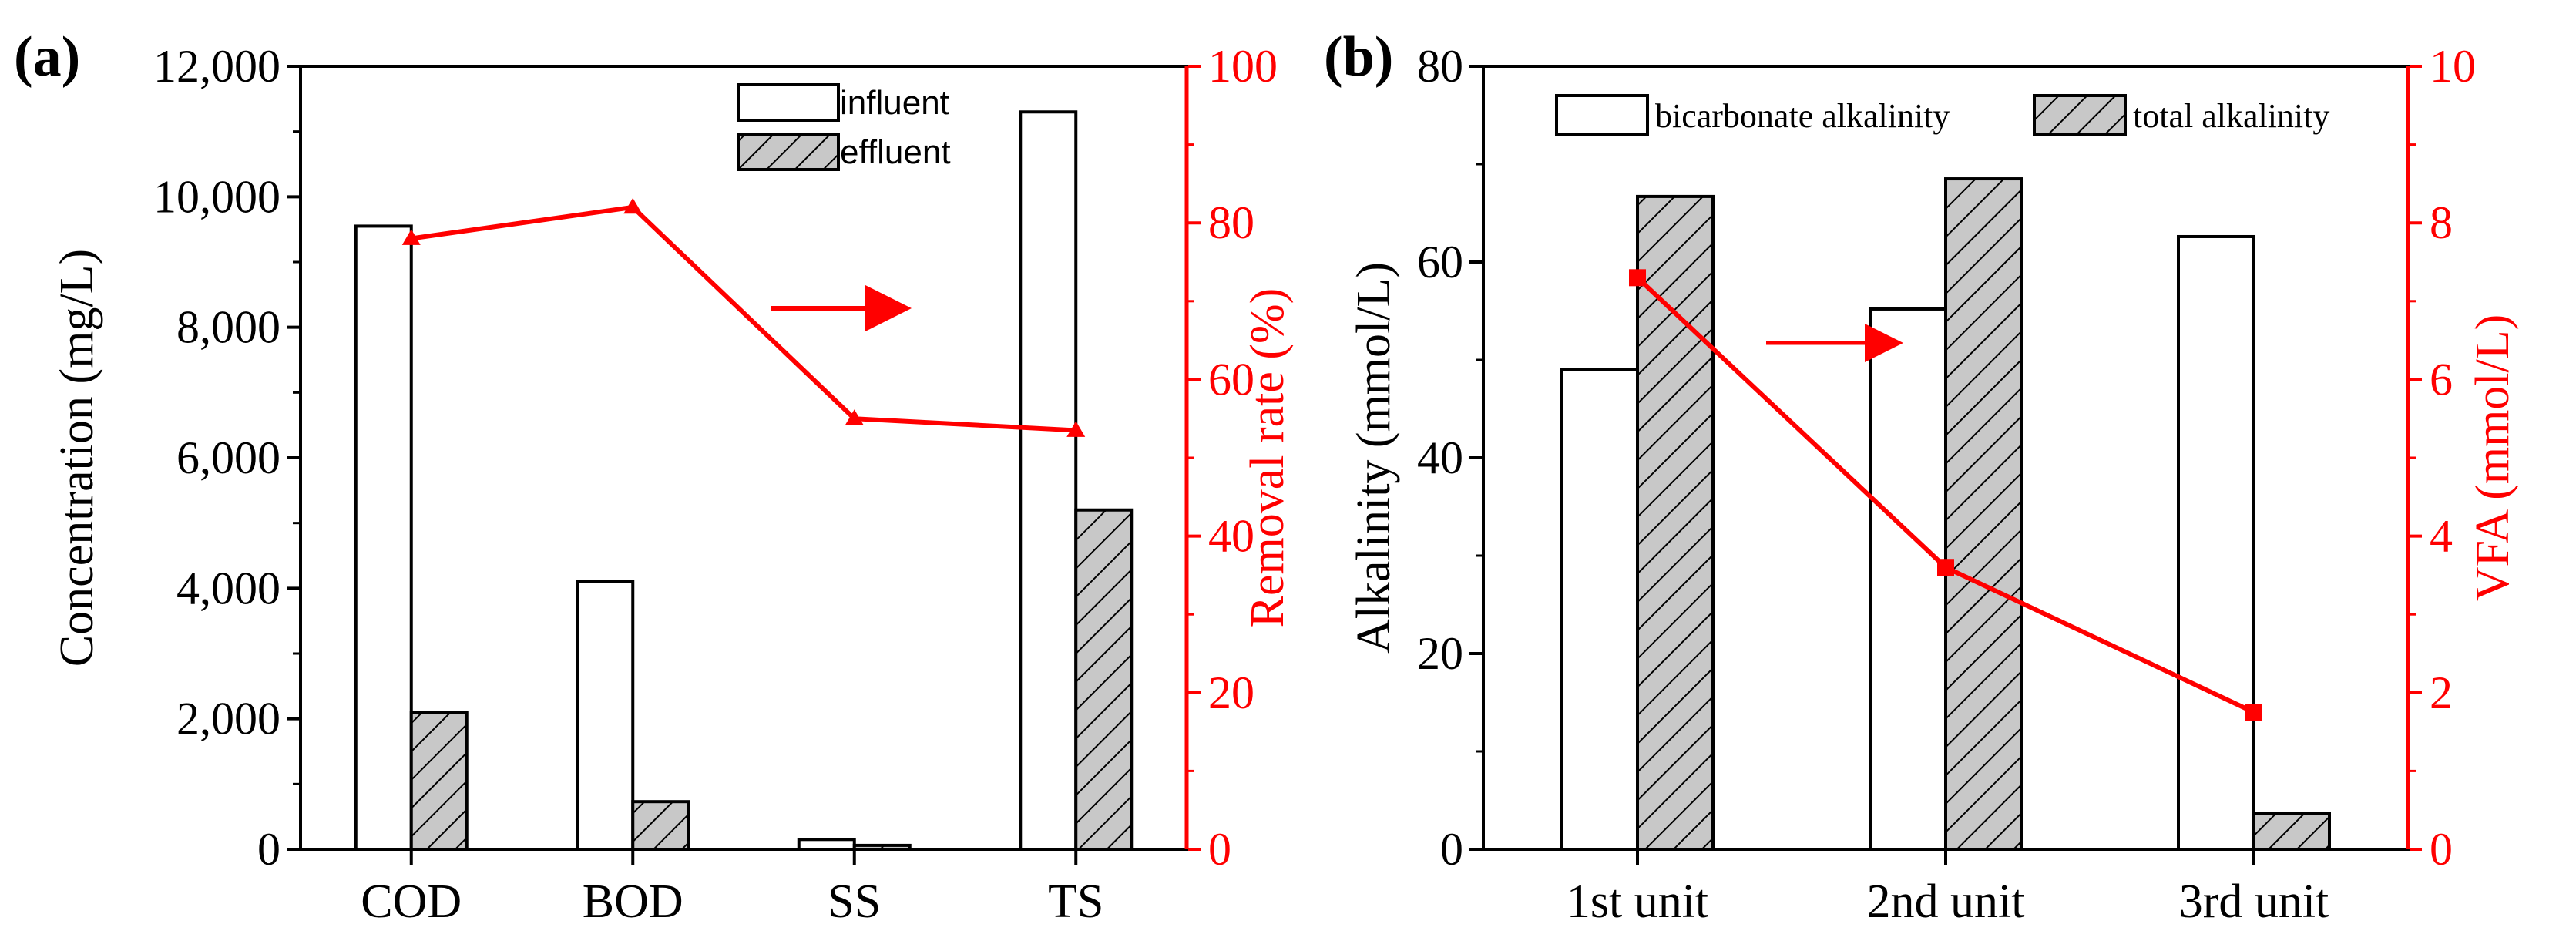  I want to click on panel-b-y-axis-ticks: 0 20 40 60 80, so click(1450, 458).